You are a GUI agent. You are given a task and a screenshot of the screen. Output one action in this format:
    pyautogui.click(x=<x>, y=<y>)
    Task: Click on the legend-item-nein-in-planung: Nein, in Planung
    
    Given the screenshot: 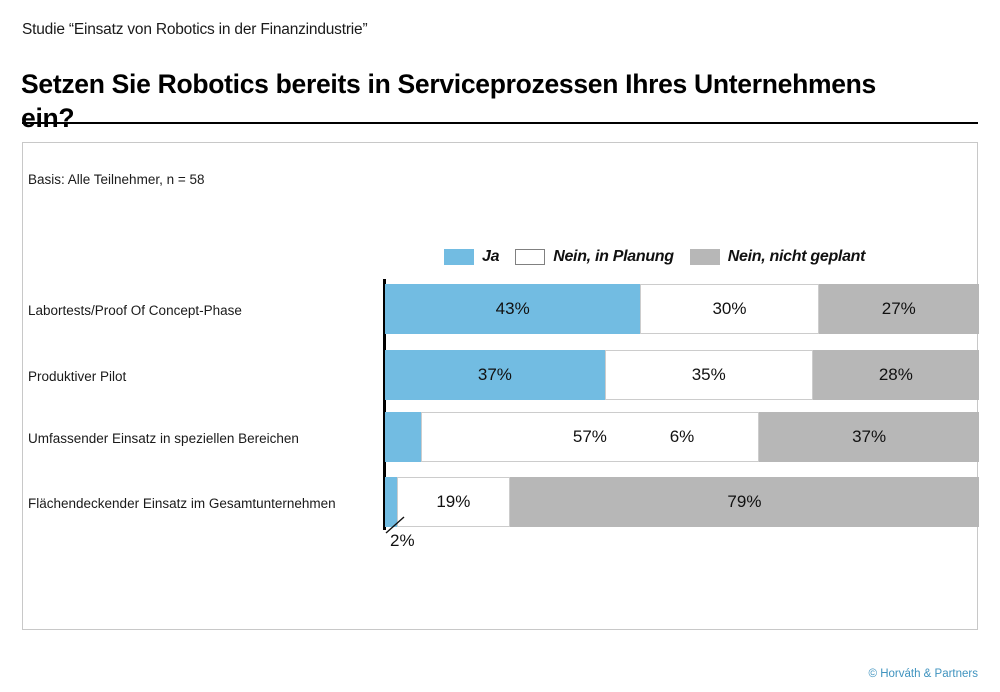 What is the action you would take?
    pyautogui.click(x=594, y=257)
    